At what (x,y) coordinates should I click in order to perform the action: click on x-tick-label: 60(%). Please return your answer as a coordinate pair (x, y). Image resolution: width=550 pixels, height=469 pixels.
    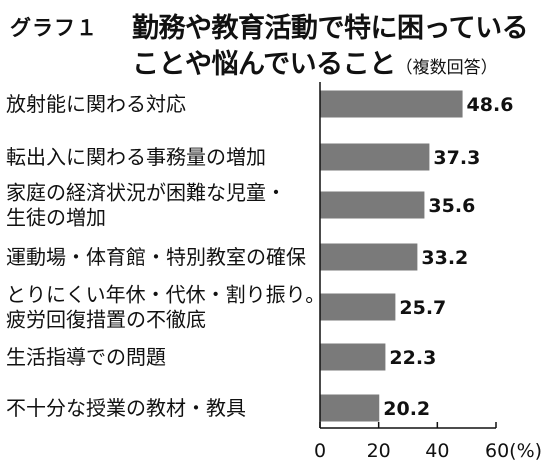
    Looking at the image, I should click on (513, 451).